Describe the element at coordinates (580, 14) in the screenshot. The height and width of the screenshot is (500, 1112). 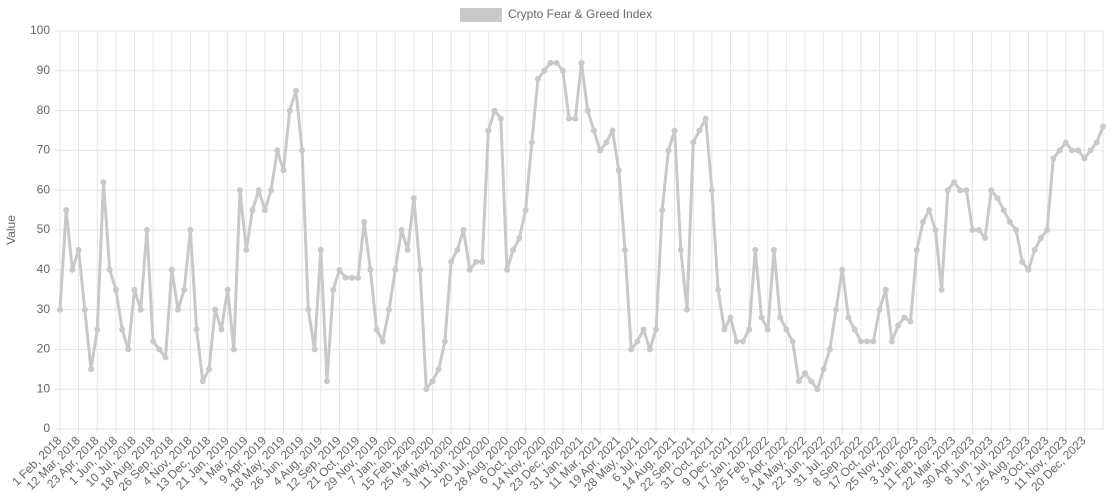
I see `legend-label: Crypto Fear & Greed Index` at that location.